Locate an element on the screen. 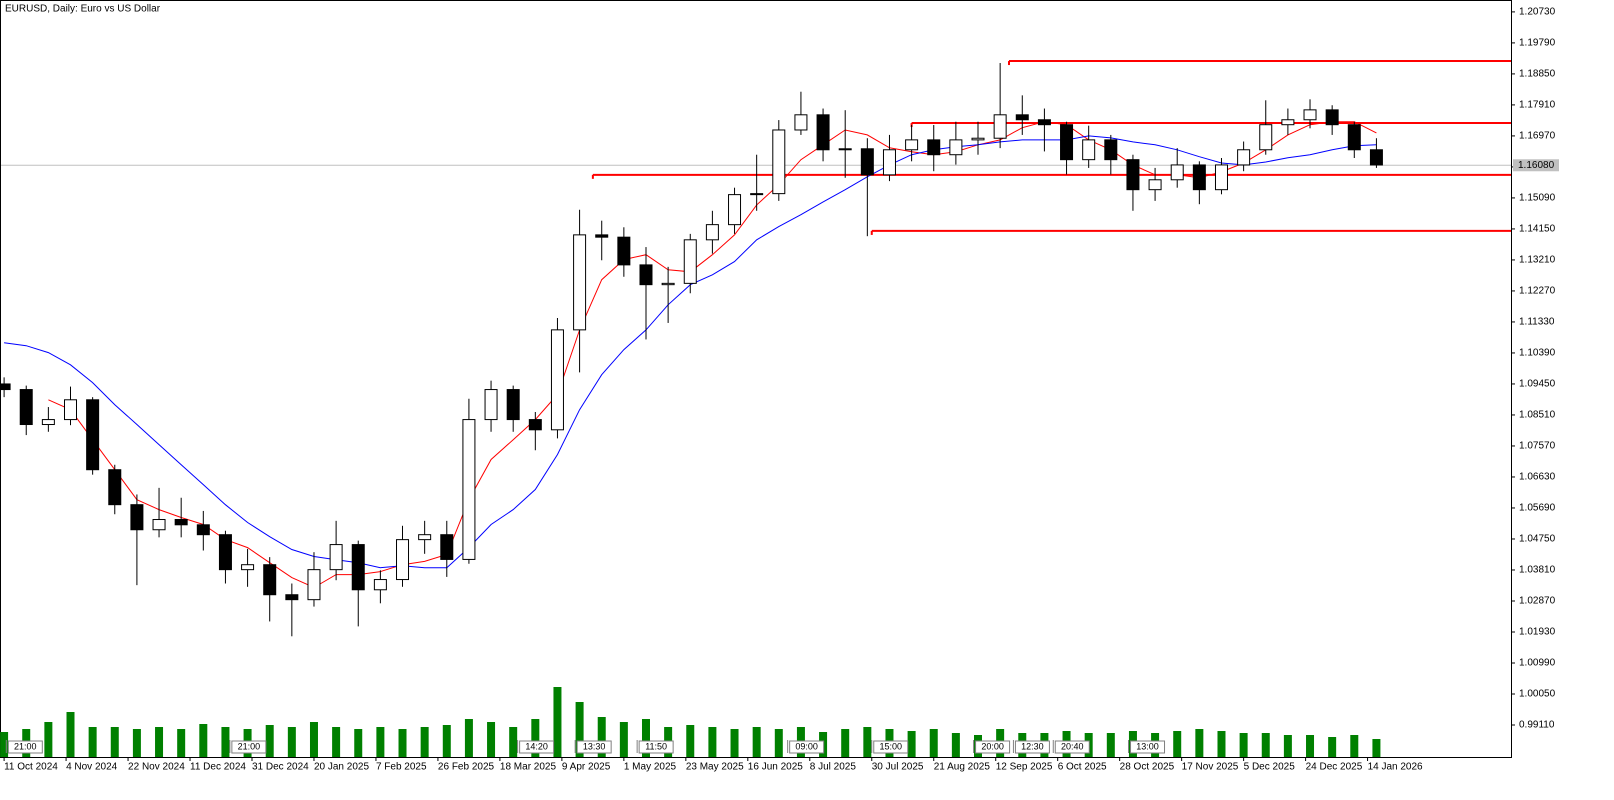 The height and width of the screenshot is (800, 1614). y-tick-label: 1.13210 is located at coordinates (1537, 260).